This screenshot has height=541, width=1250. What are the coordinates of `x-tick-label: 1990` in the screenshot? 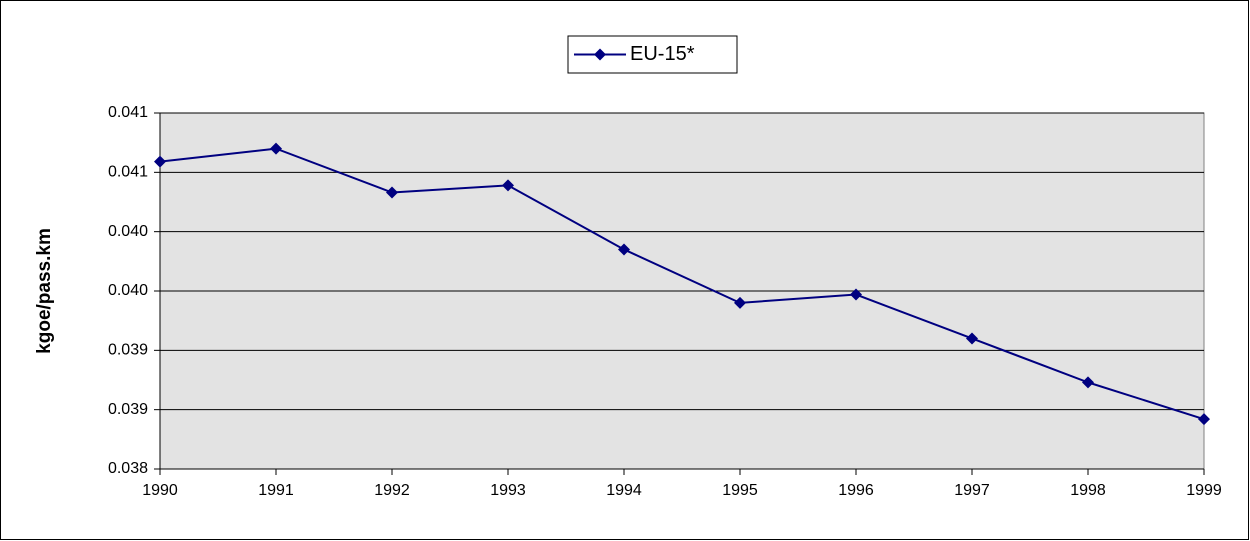 It's located at (160, 490).